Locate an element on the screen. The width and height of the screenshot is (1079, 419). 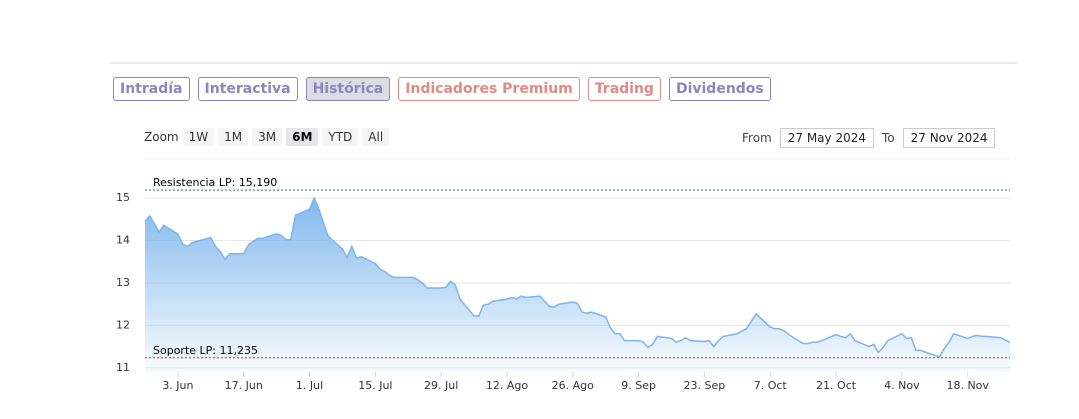
from-input: 27 May 2024 is located at coordinates (826, 138).